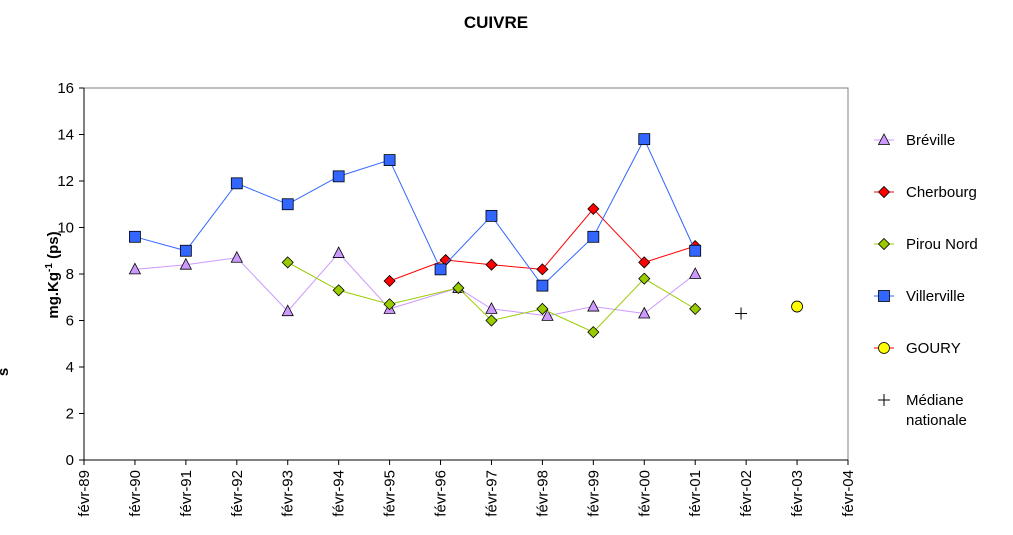 The image size is (1013, 535). What do you see at coordinates (49, 267) in the screenshot?
I see `y-axis-label-sup: -1` at bounding box center [49, 267].